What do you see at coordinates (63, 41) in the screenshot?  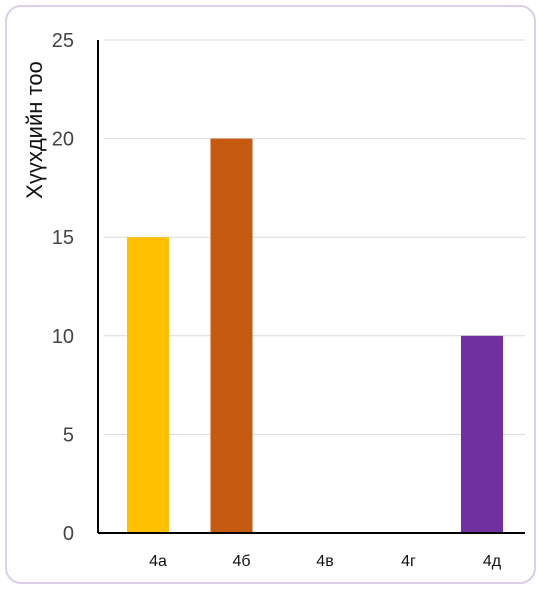 I see `y-tick-label: 25` at bounding box center [63, 41].